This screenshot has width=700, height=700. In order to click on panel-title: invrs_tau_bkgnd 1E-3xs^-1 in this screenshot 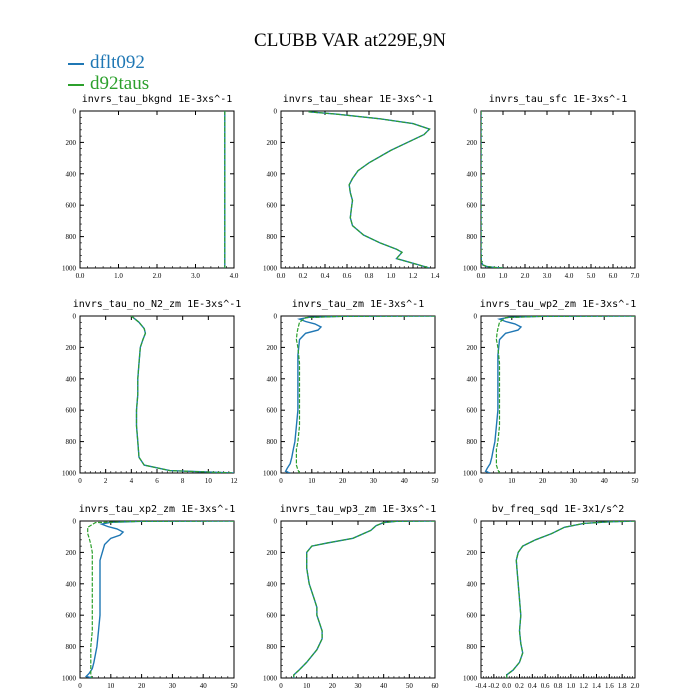, I will do `click(157, 99)`.